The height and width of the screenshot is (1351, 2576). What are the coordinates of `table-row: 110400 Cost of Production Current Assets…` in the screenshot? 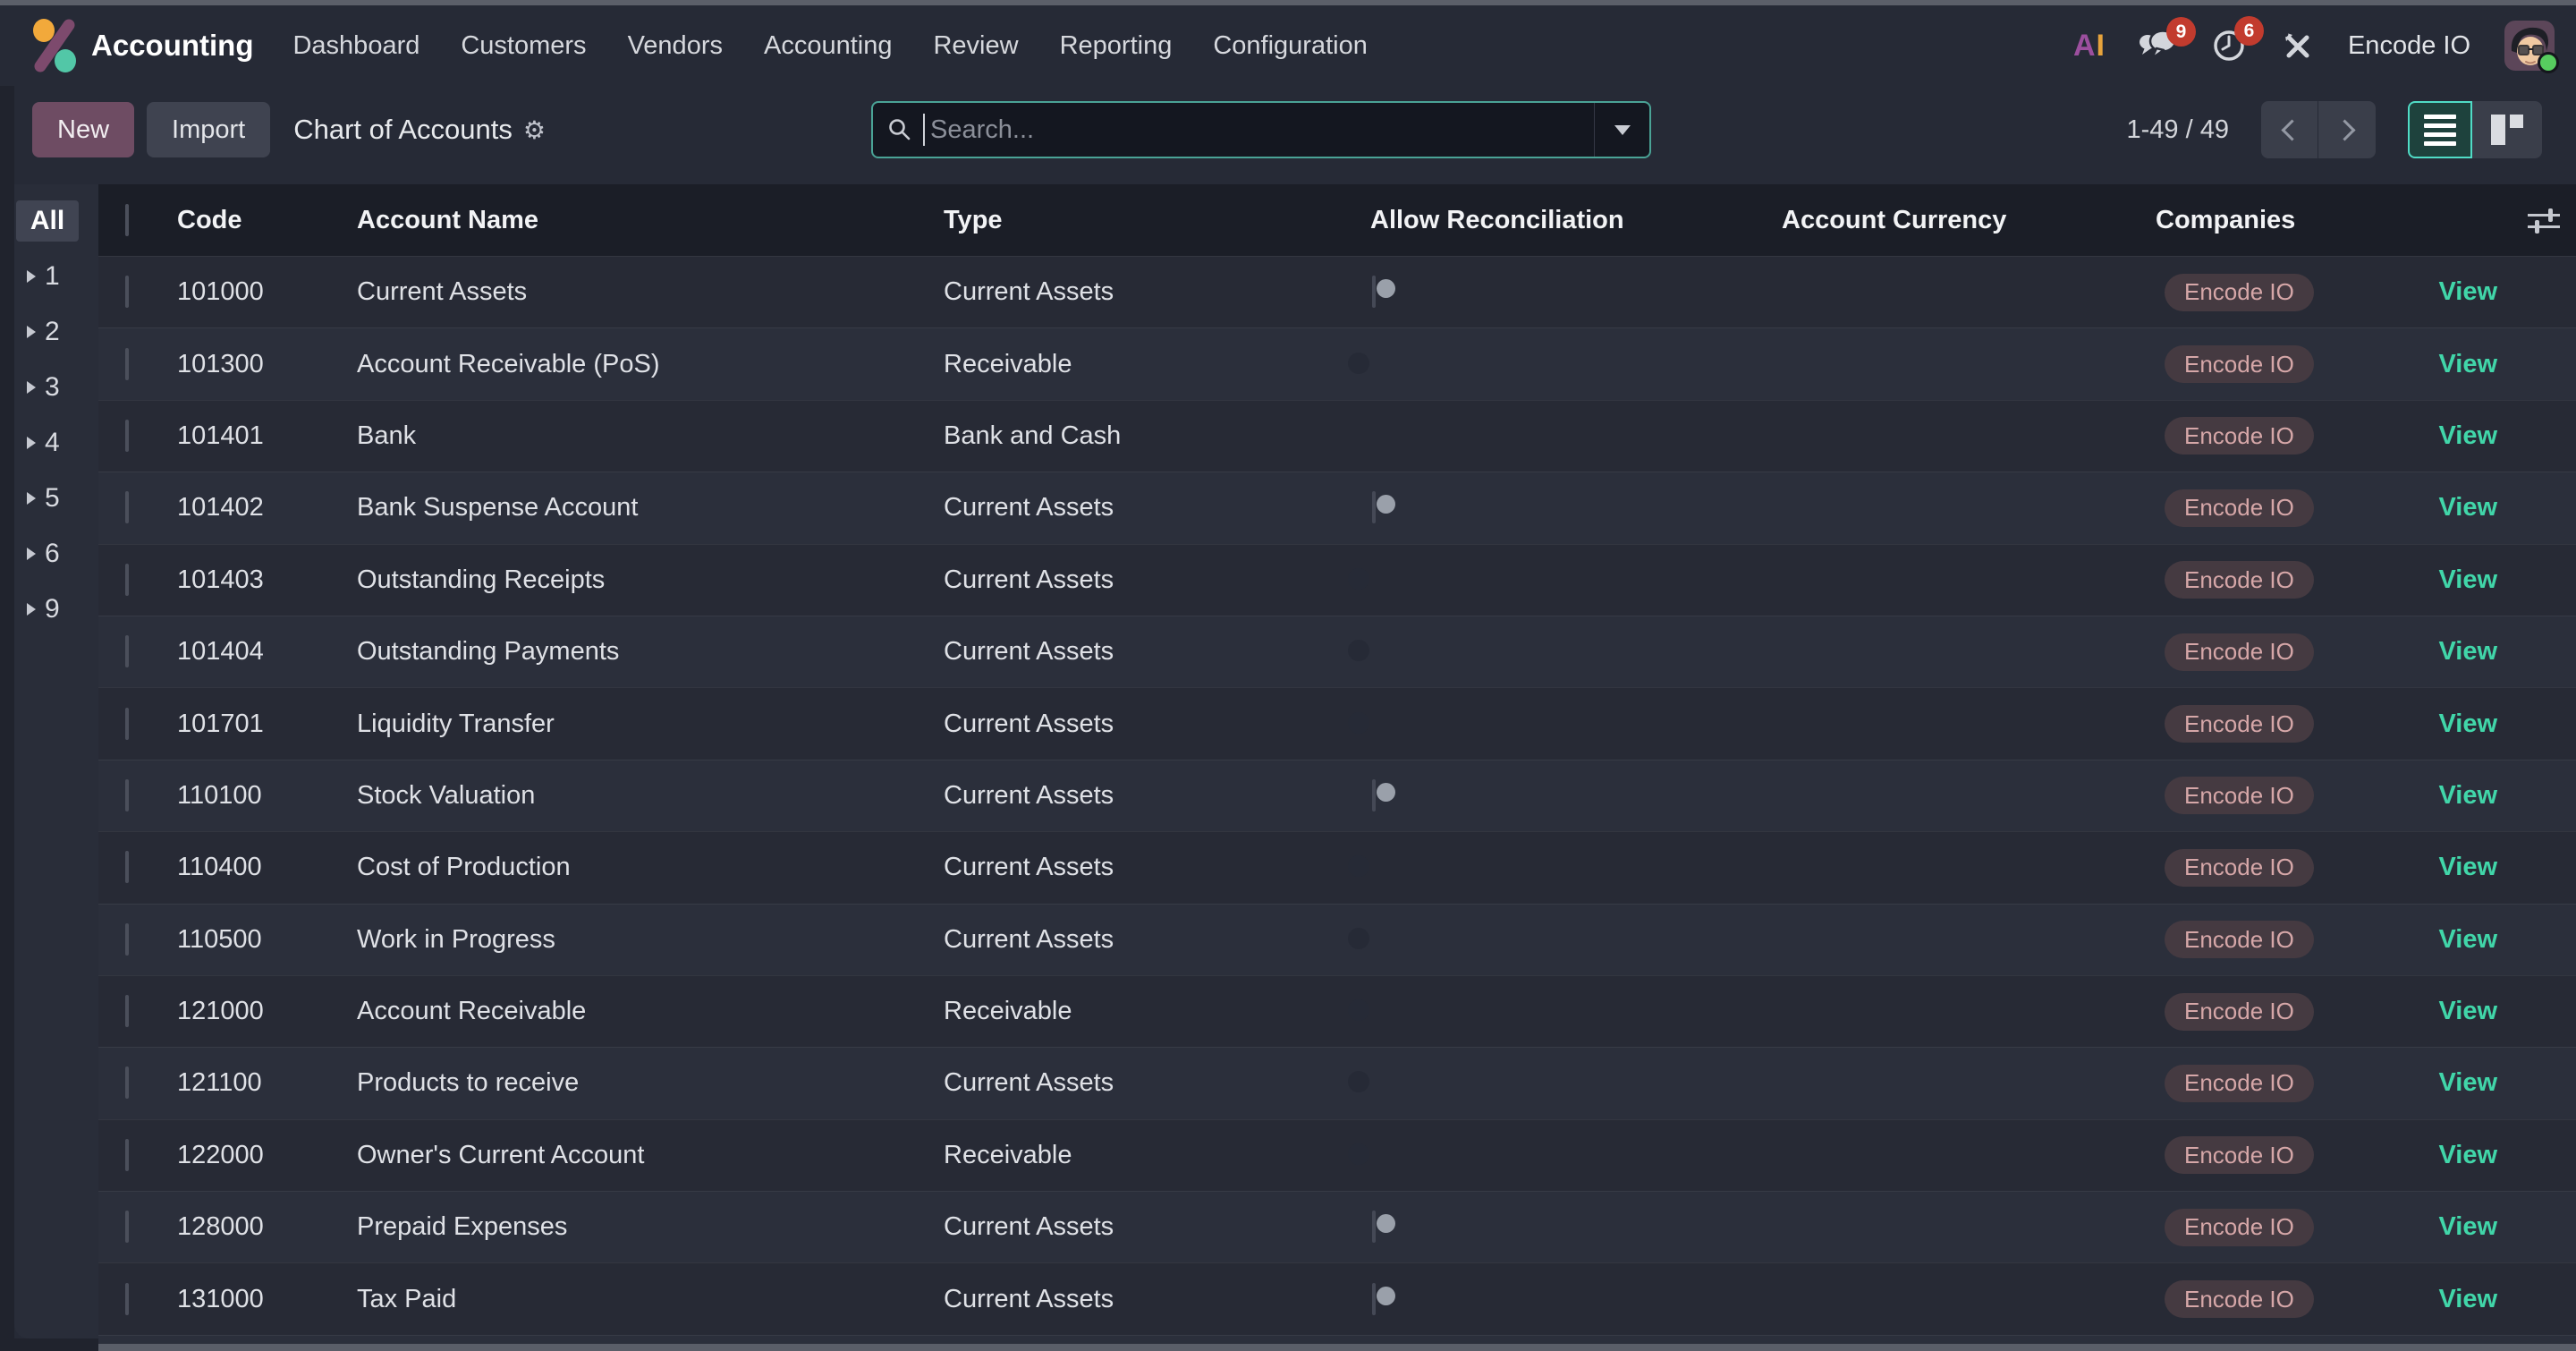 It's located at (1337, 868).